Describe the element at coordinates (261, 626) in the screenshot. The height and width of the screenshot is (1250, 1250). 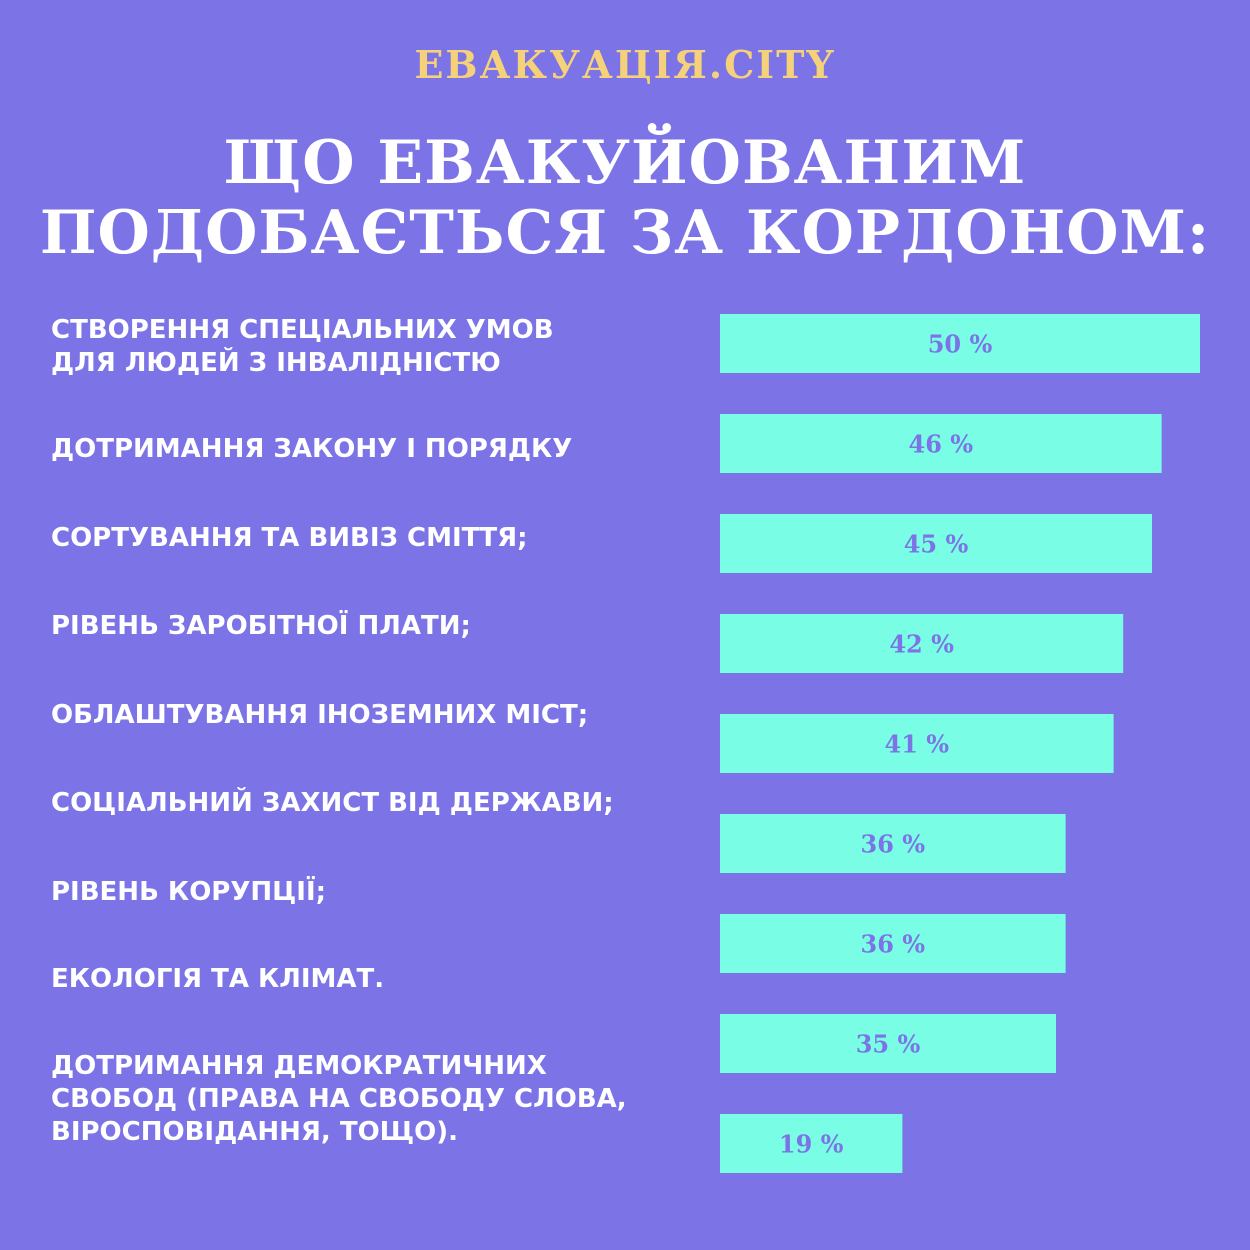
I see `category-label: РІВЕНЬ ЗАРОБІТНОЇ ПЛАТИ;` at that location.